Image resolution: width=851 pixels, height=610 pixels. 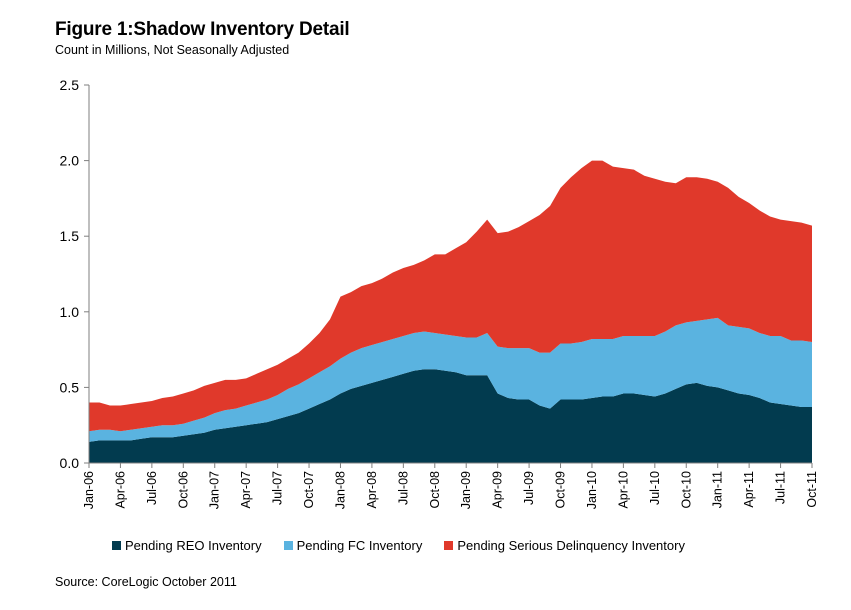 I want to click on x-tick-label: Jan-07, so click(x=215, y=490).